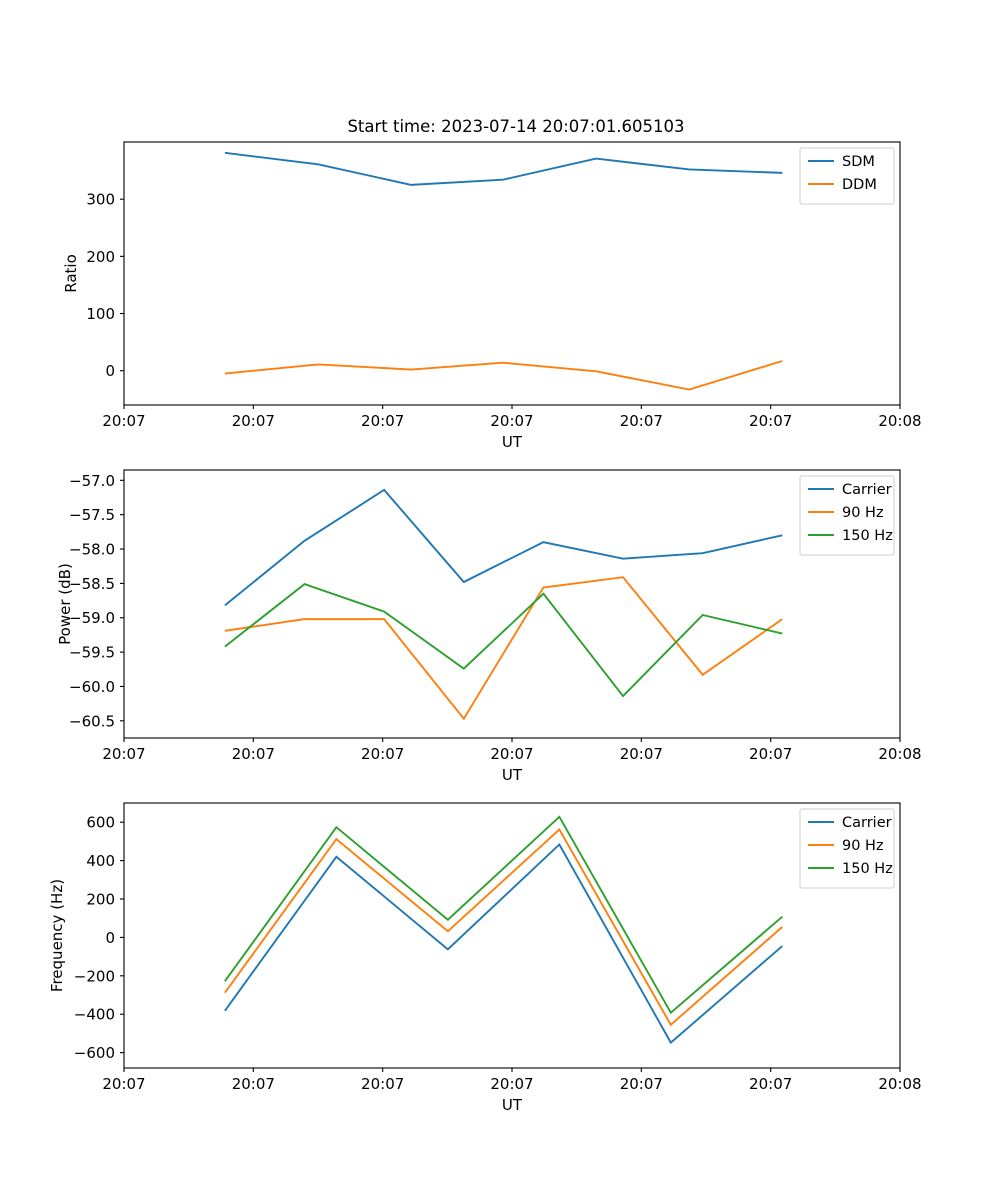 The width and height of the screenshot is (1000, 1200). I want to click on y-tick-label: 100, so click(100, 314).